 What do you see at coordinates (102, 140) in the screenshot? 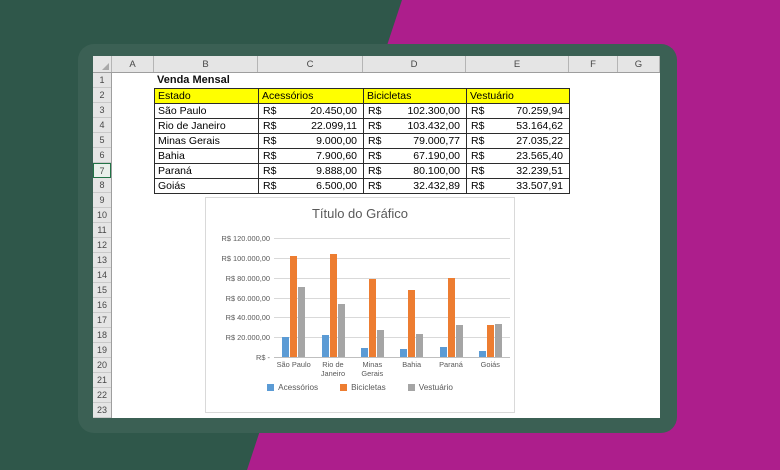
I see `row-header-5: 5` at bounding box center [102, 140].